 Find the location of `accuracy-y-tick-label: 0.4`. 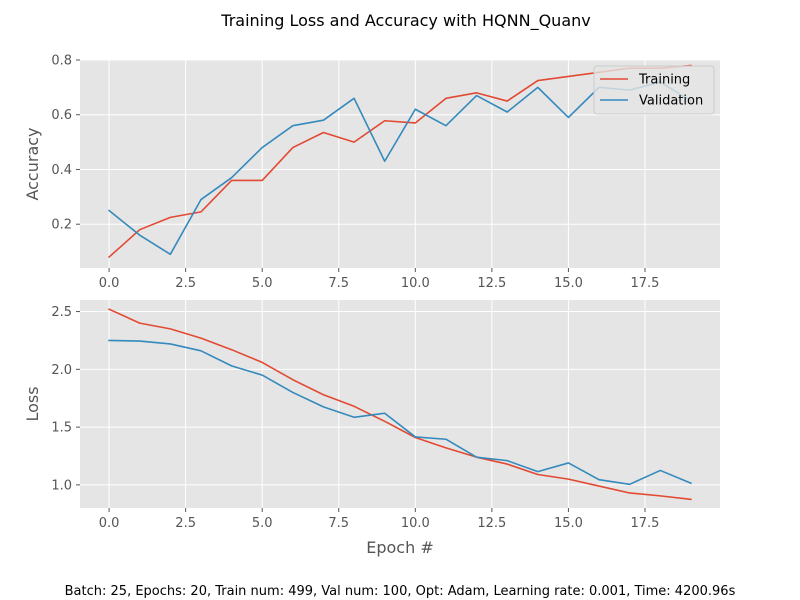

accuracy-y-tick-label: 0.4 is located at coordinates (61, 170).